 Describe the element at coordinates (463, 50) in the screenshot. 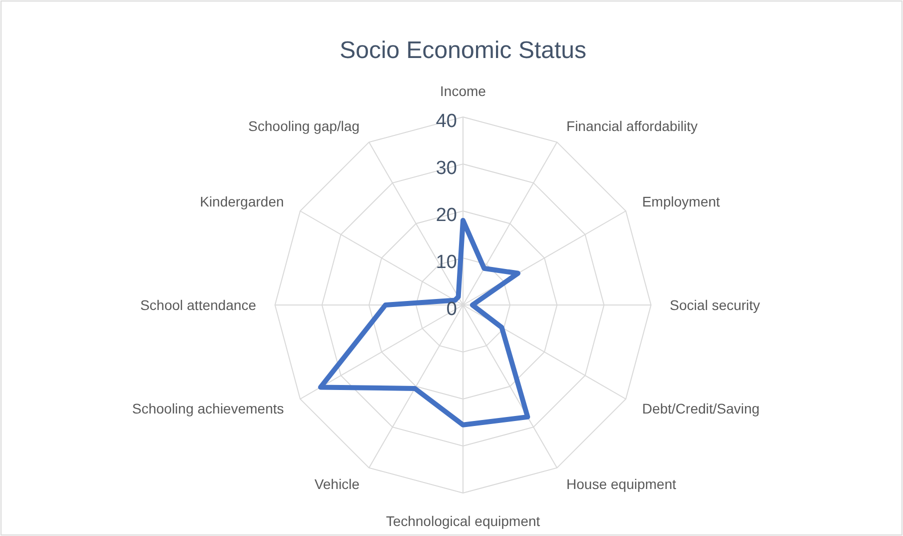

I see `chart-title: Socio Economic Status` at that location.